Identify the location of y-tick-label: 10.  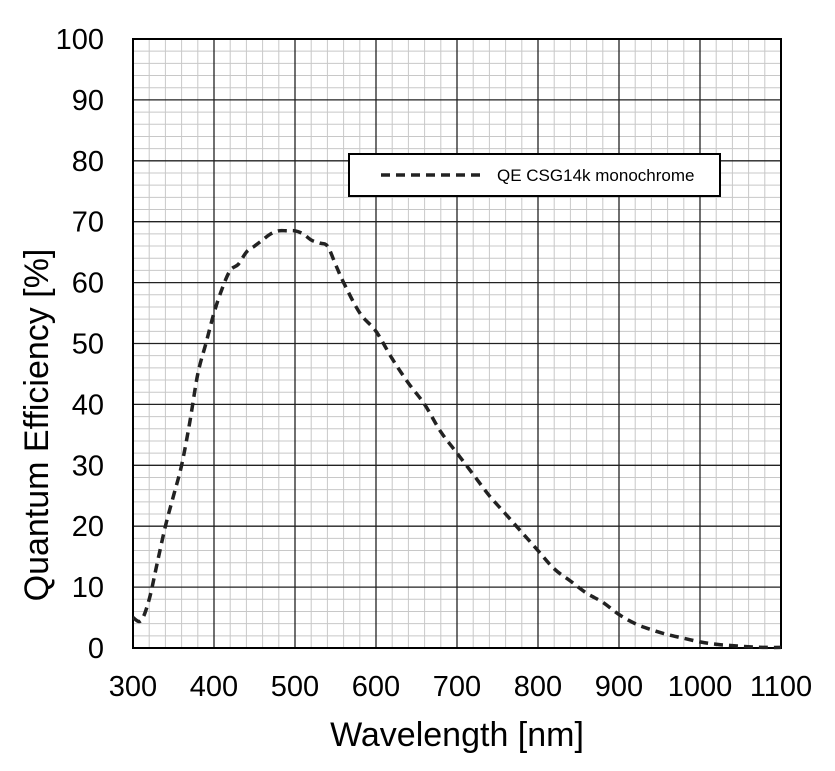
(88, 588).